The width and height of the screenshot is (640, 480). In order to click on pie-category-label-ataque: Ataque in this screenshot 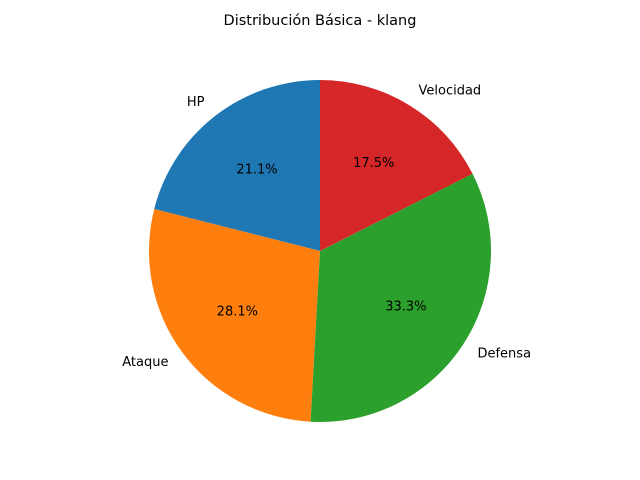, I will do `click(145, 362)`.